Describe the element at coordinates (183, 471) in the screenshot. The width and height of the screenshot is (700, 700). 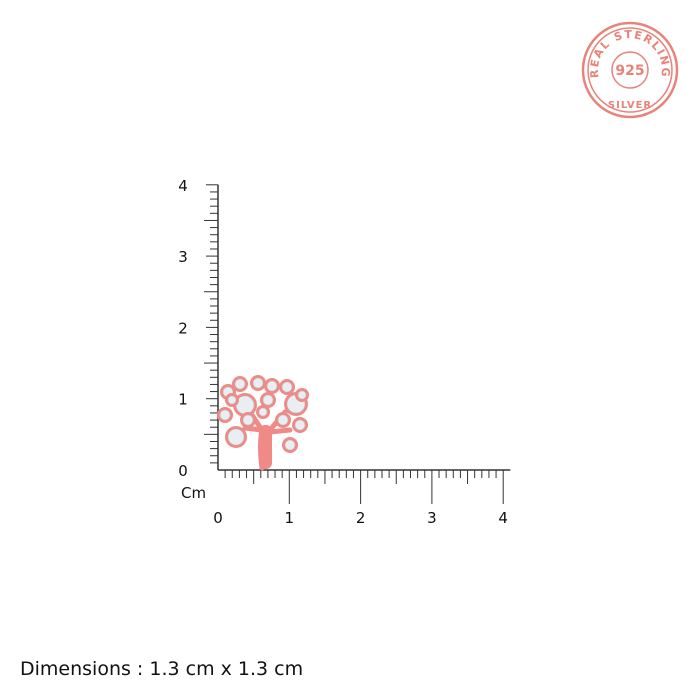
I see `y-tick-label: 0` at that location.